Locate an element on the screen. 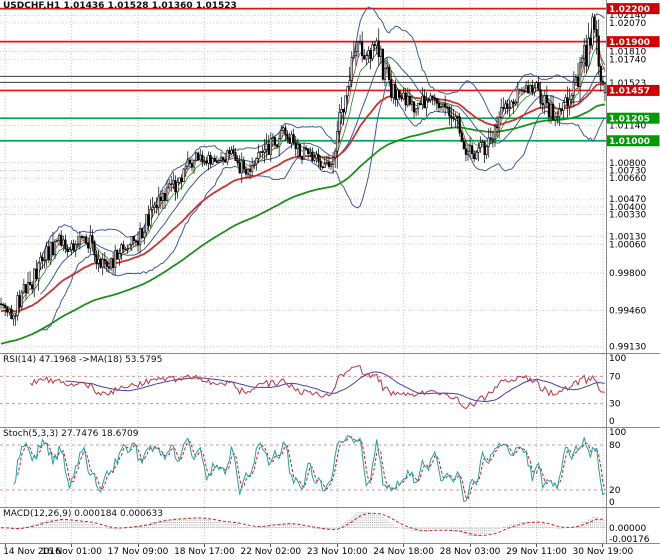  rsi-canvas: 100 70 30 0 is located at coordinates (330, 391).